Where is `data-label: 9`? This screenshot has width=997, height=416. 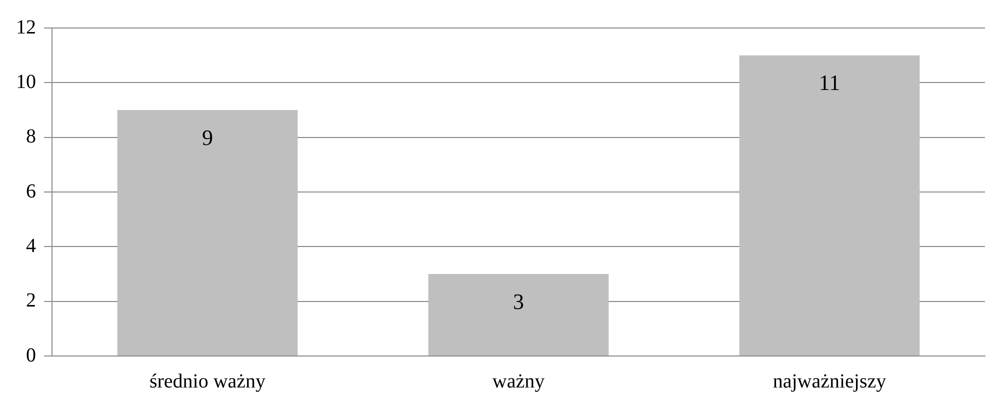
data-label: 9 is located at coordinates (207, 137).